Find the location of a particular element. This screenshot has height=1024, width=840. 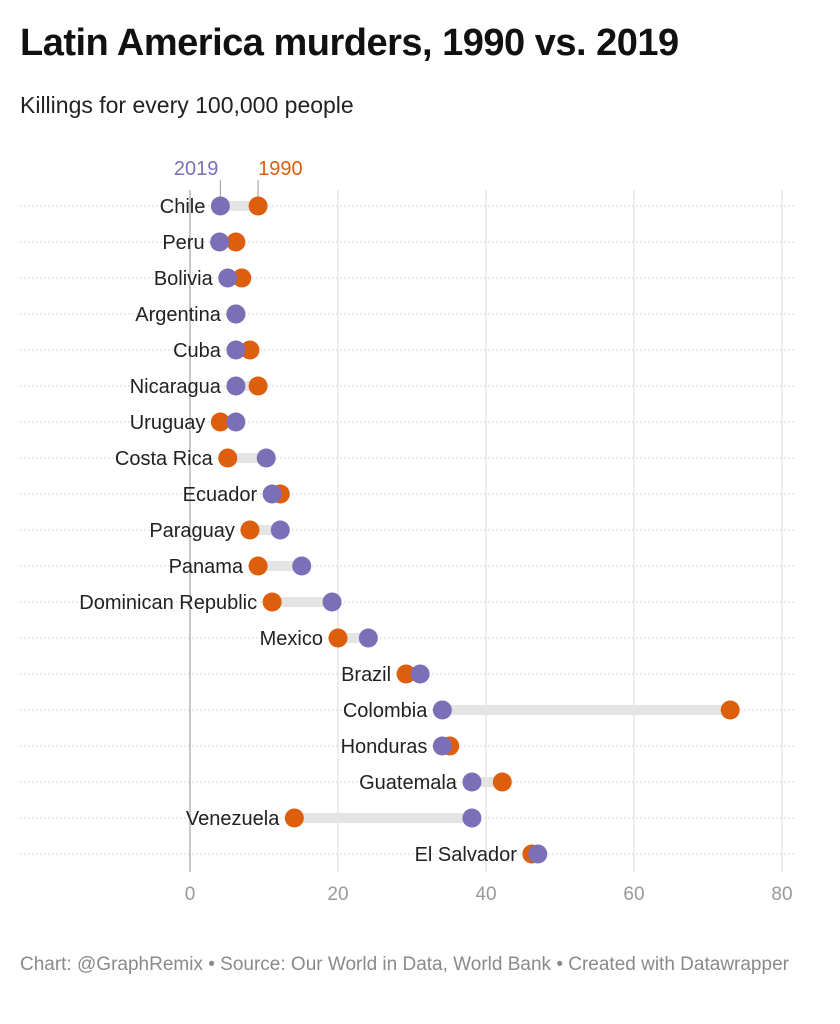

row-label: Venezuela is located at coordinates (233, 819).